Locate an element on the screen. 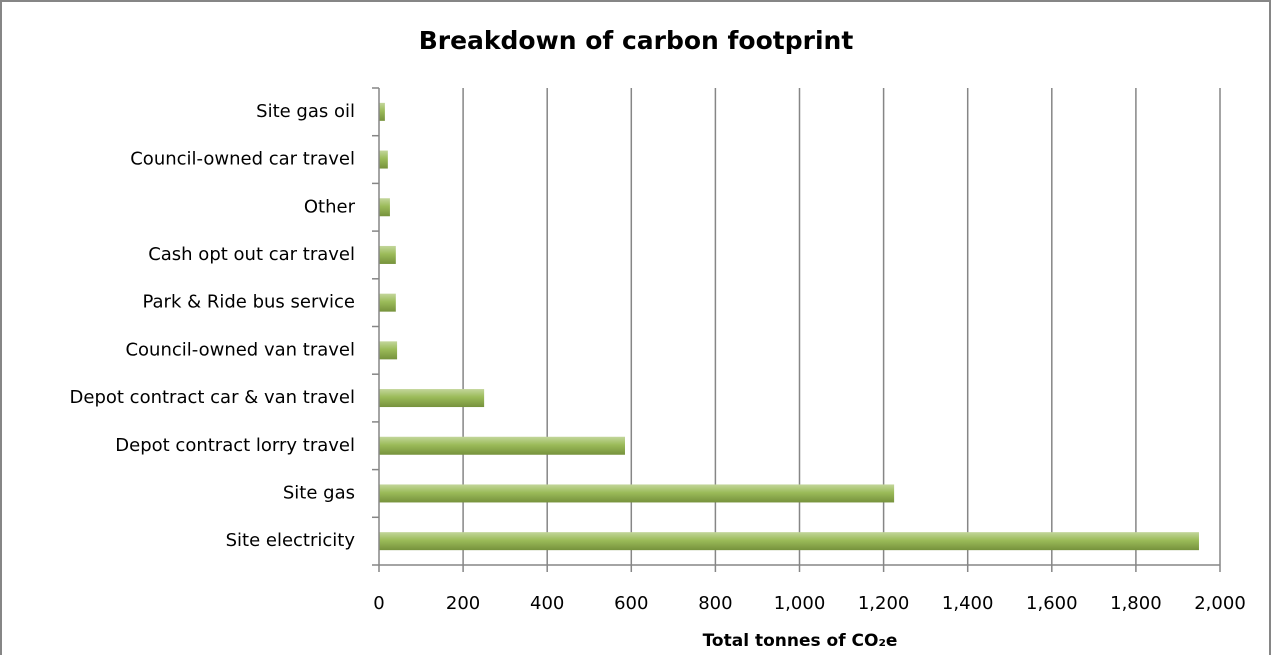 The image size is (1271, 655). y-tick-label: Council-owned van travel is located at coordinates (240, 349).